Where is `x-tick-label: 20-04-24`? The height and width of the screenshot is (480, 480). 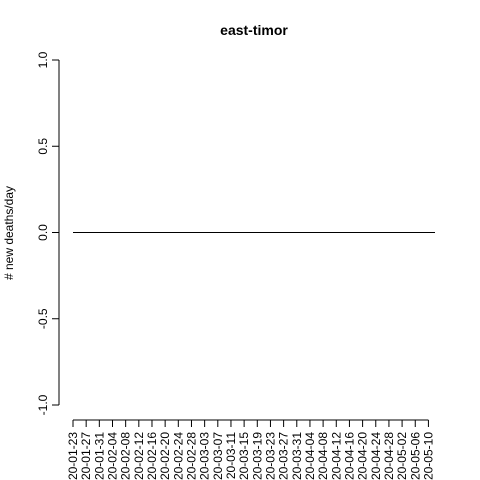
x-tick-label: 20-04-24 is located at coordinates (376, 456).